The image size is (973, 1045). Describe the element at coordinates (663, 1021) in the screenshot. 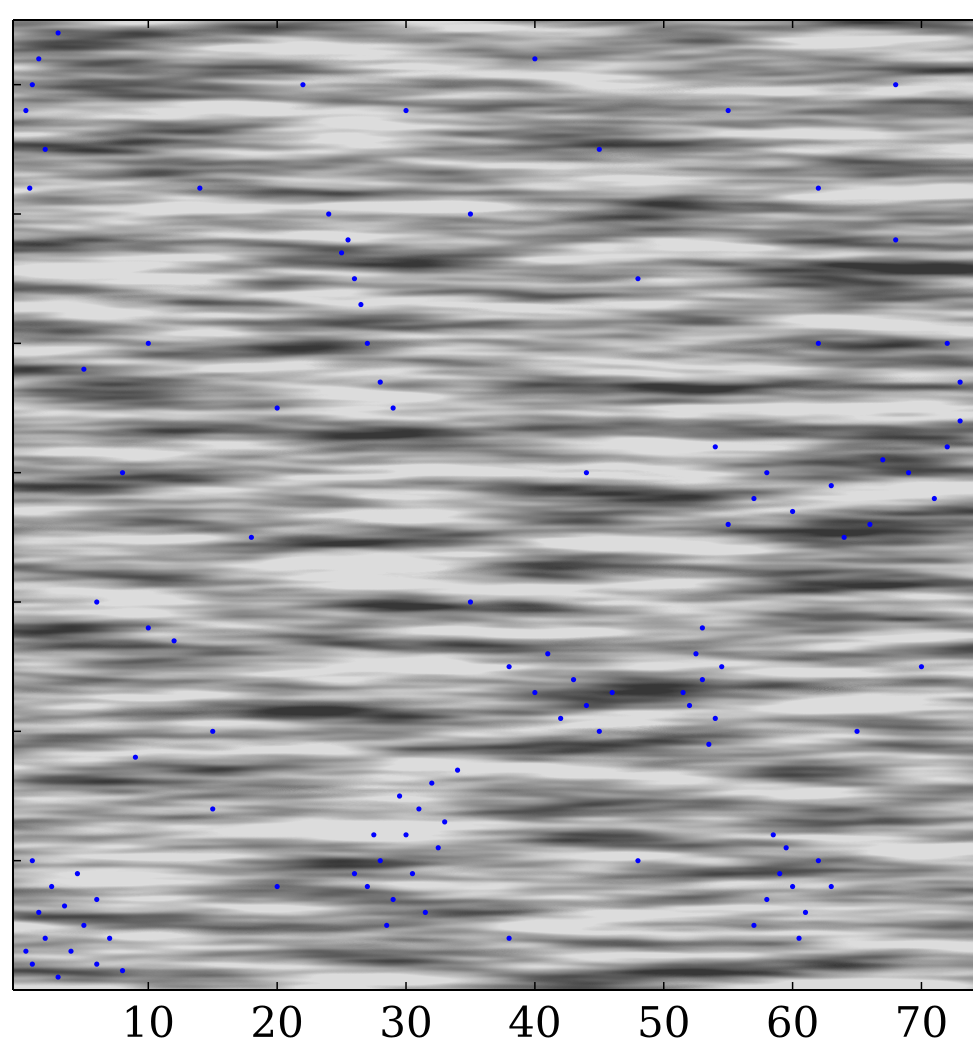

I see `x-tick-label: 50` at that location.